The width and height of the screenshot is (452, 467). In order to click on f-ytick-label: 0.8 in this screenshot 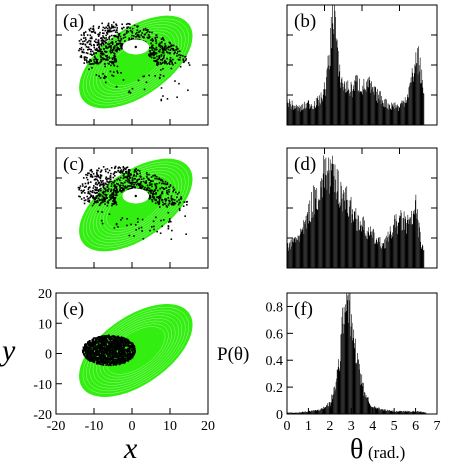, I will do `click(275, 307)`.